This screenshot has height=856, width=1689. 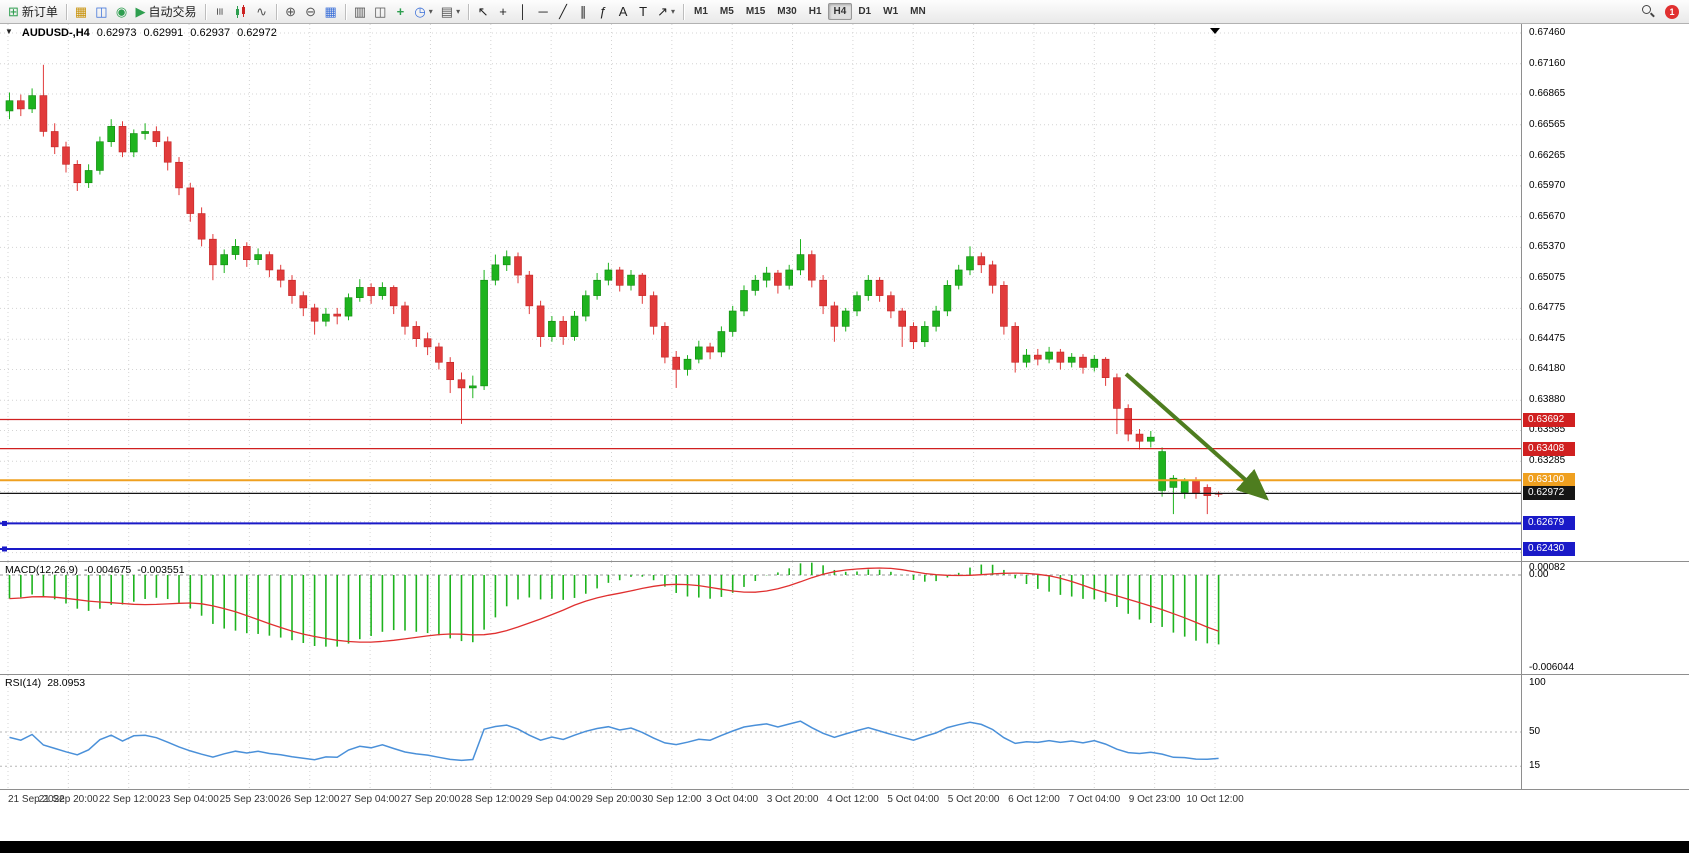 What do you see at coordinates (563, 12) in the screenshot?
I see `trendline-button: ╱` at bounding box center [563, 12].